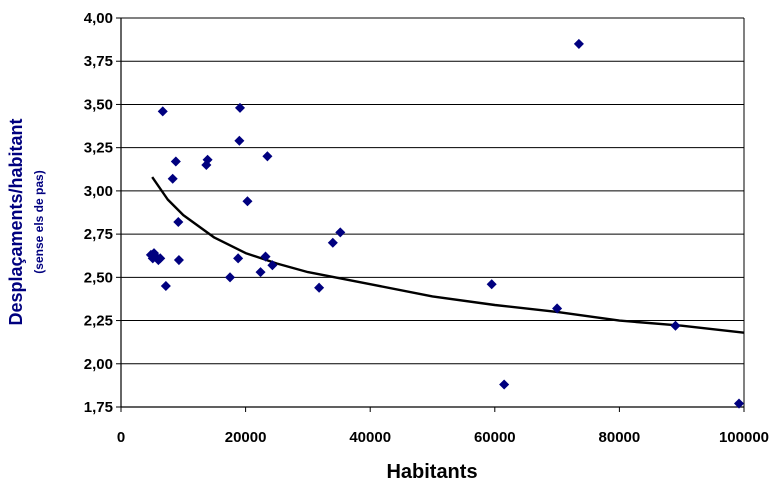 The width and height of the screenshot is (774, 486). Describe the element at coordinates (16, 221) in the screenshot. I see `y-axis-title: Desplaçaments/habitant` at that location.